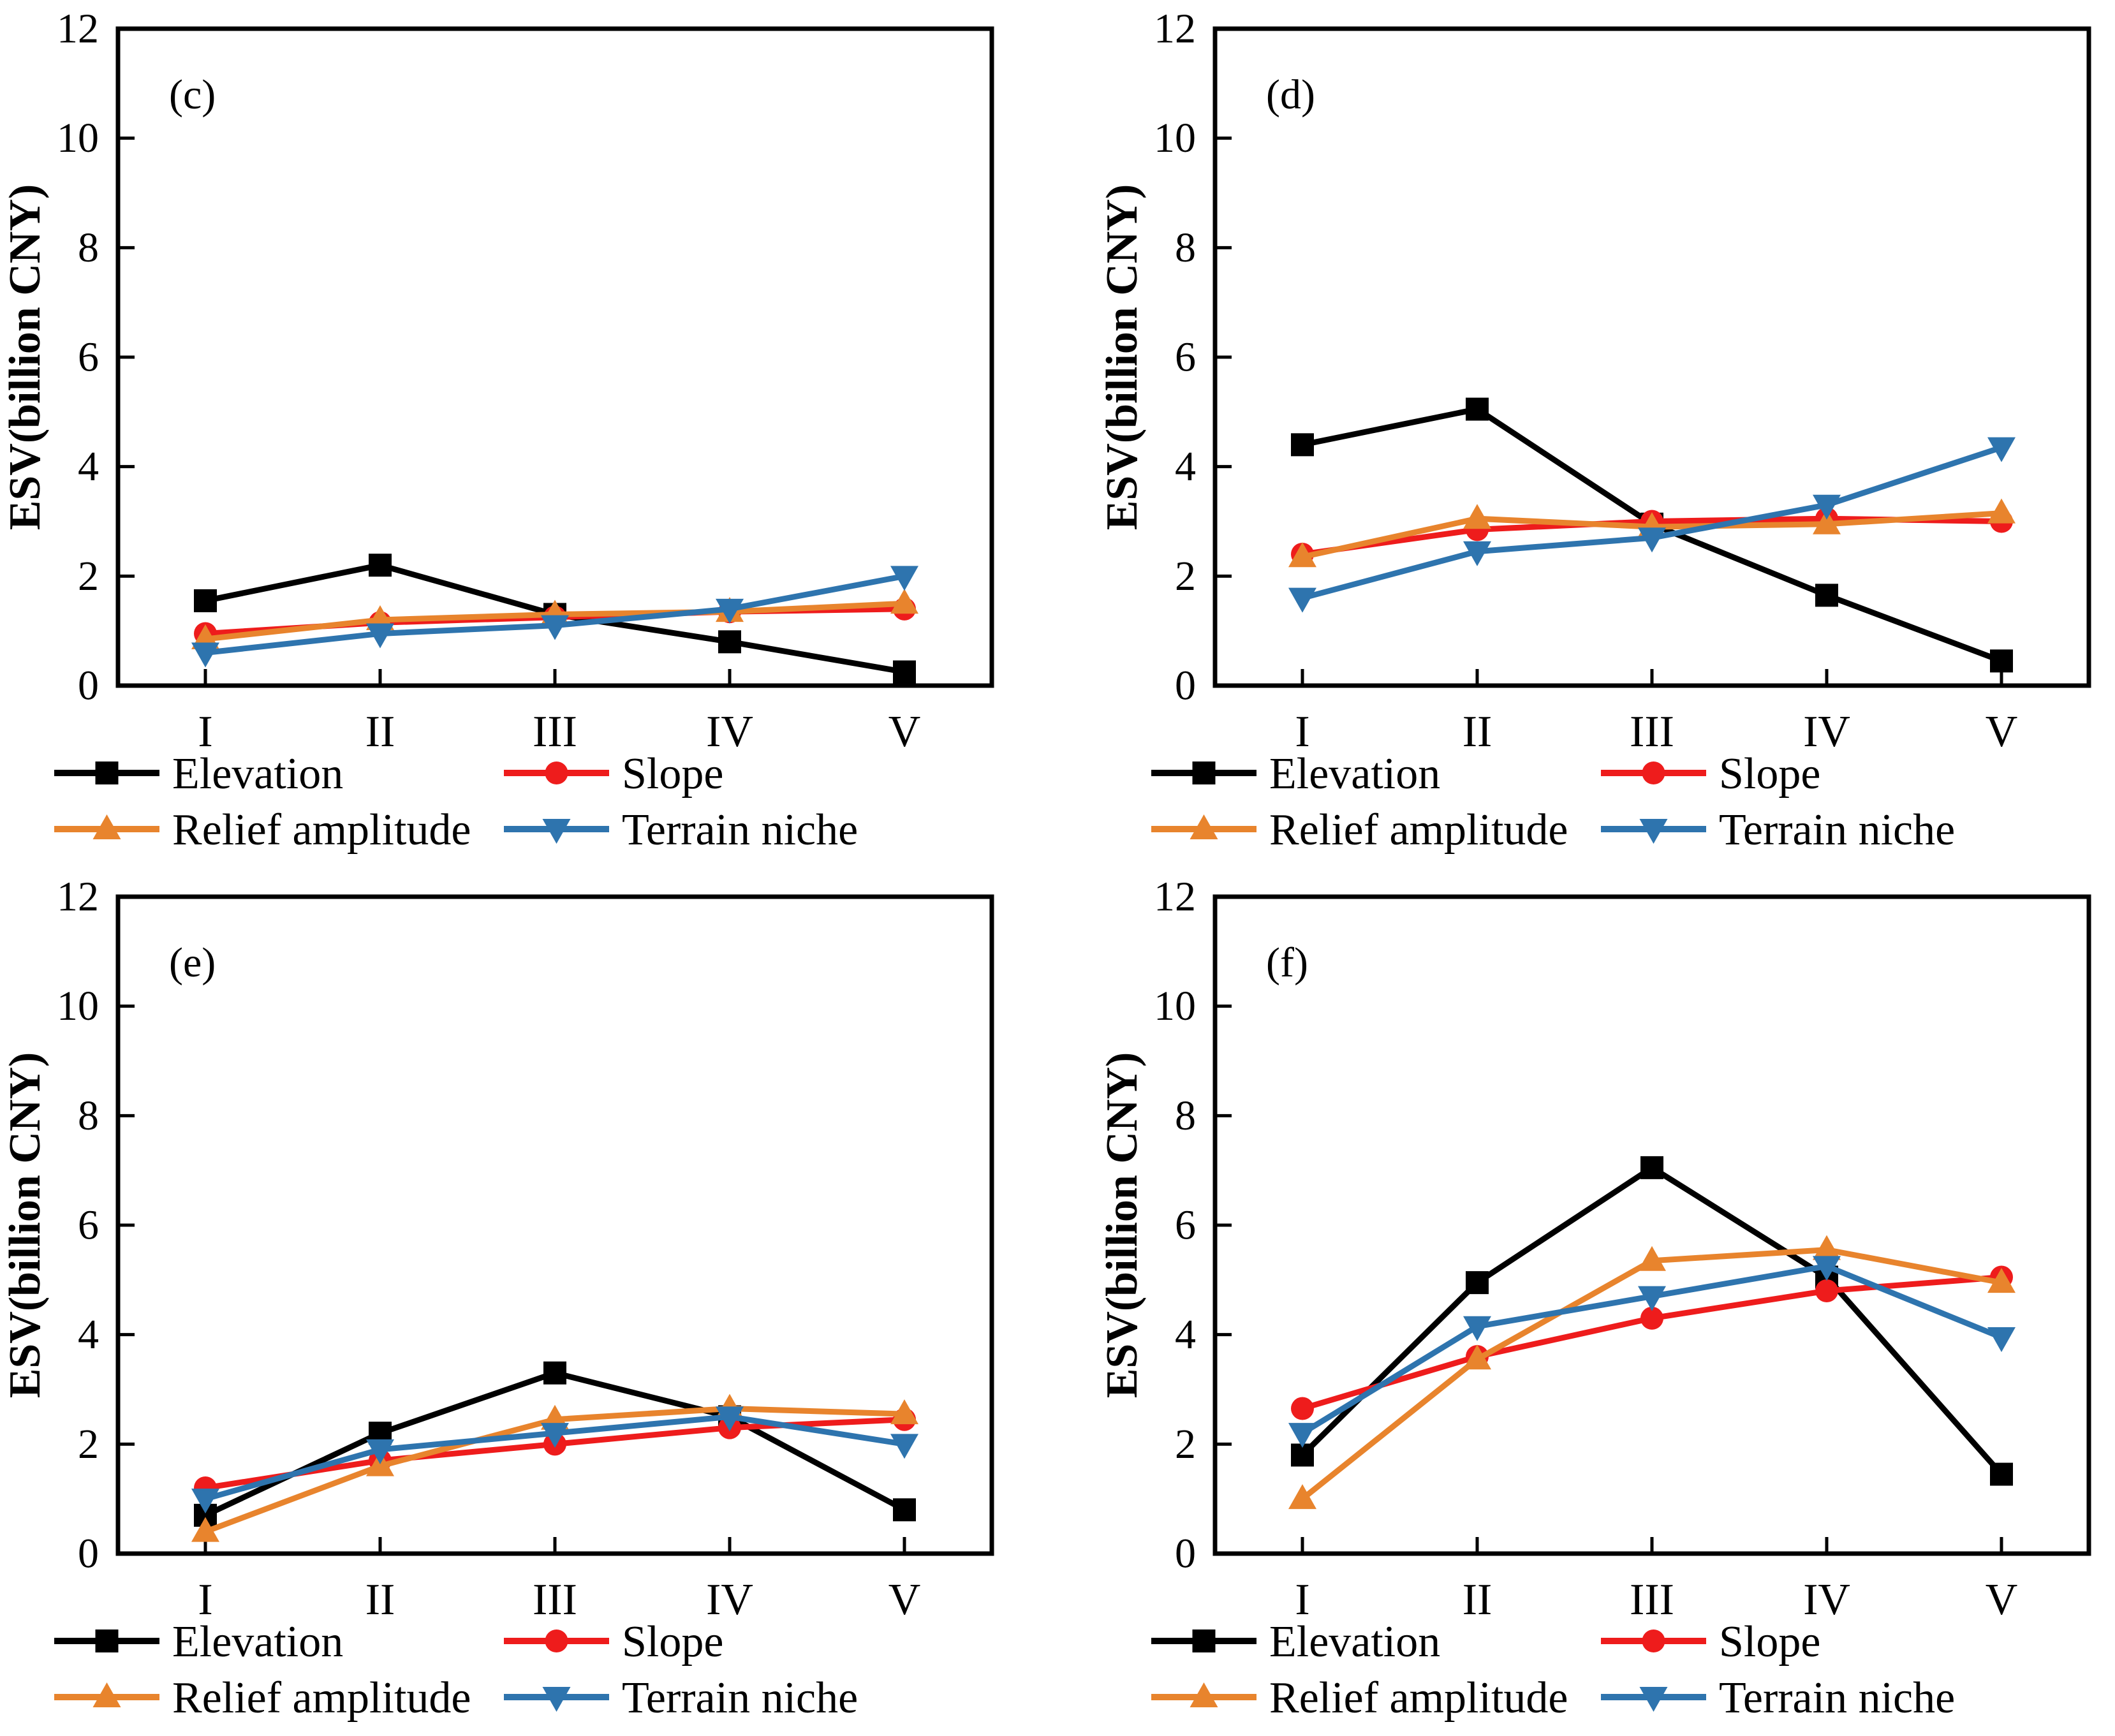 This screenshot has width=2115, height=1736. I want to click on legend-label-slope: Slope, so click(672, 773).